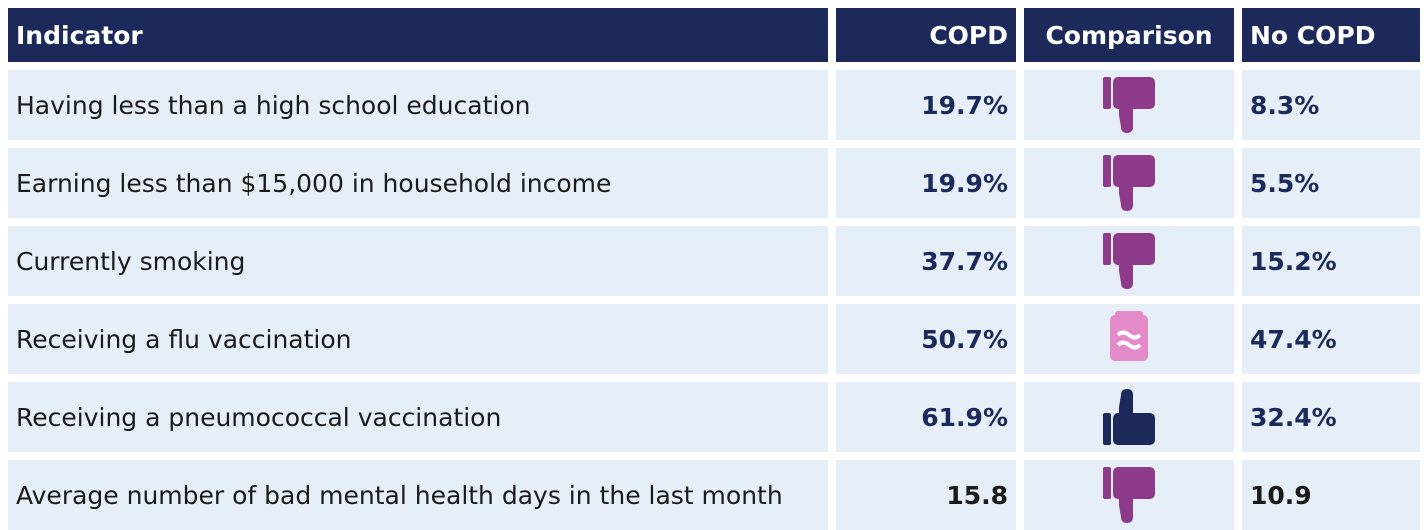  I want to click on no-copd-cell: 32.4%, so click(1331, 417).